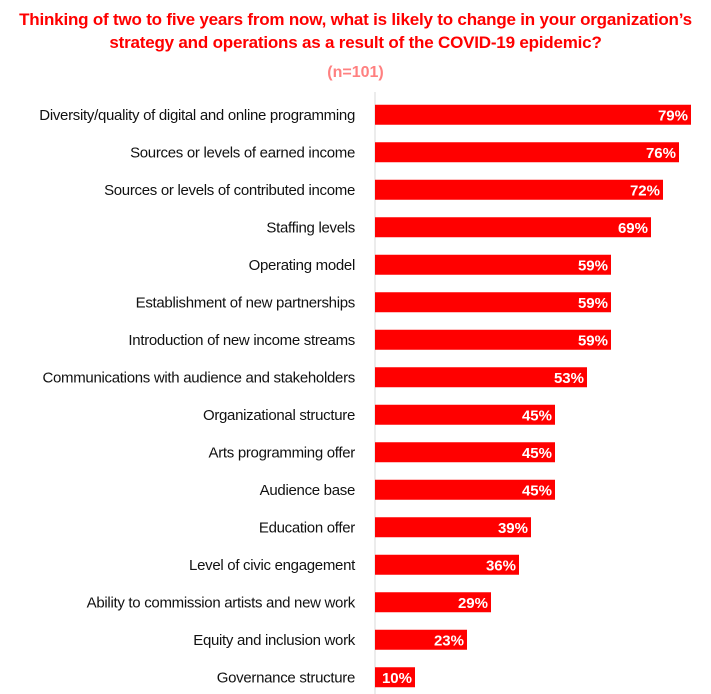 Image resolution: width=711 pixels, height=694 pixels. I want to click on category-label: Introduction of new income streams, so click(241, 340).